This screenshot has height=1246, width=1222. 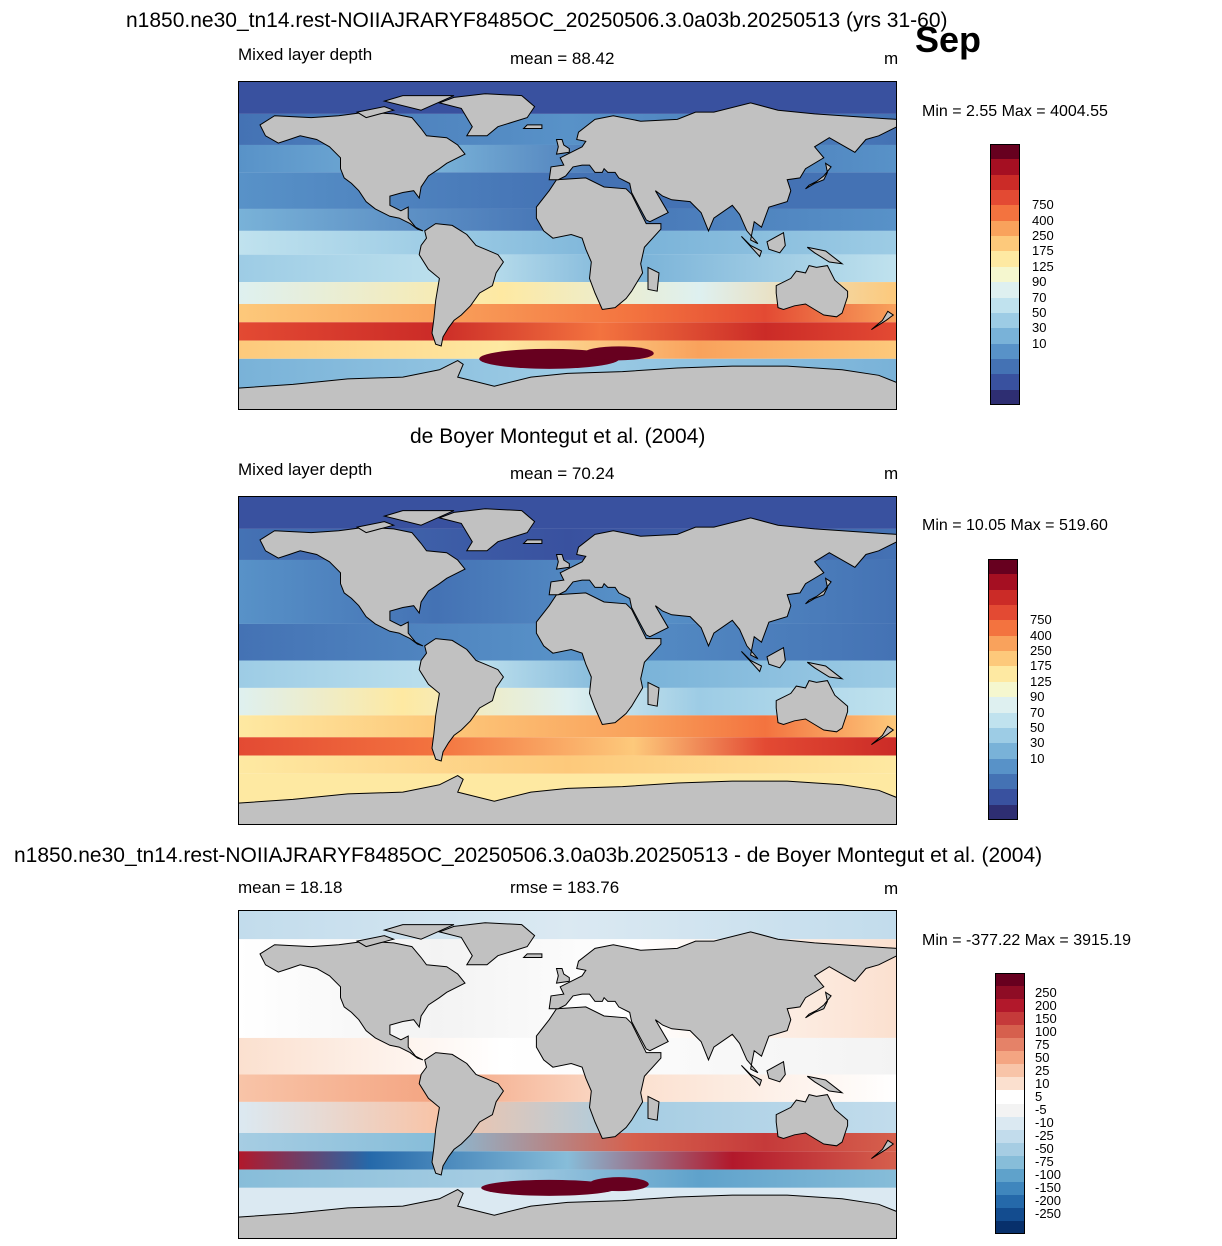 What do you see at coordinates (618, 1184) in the screenshot?
I see `field-patch` at bounding box center [618, 1184].